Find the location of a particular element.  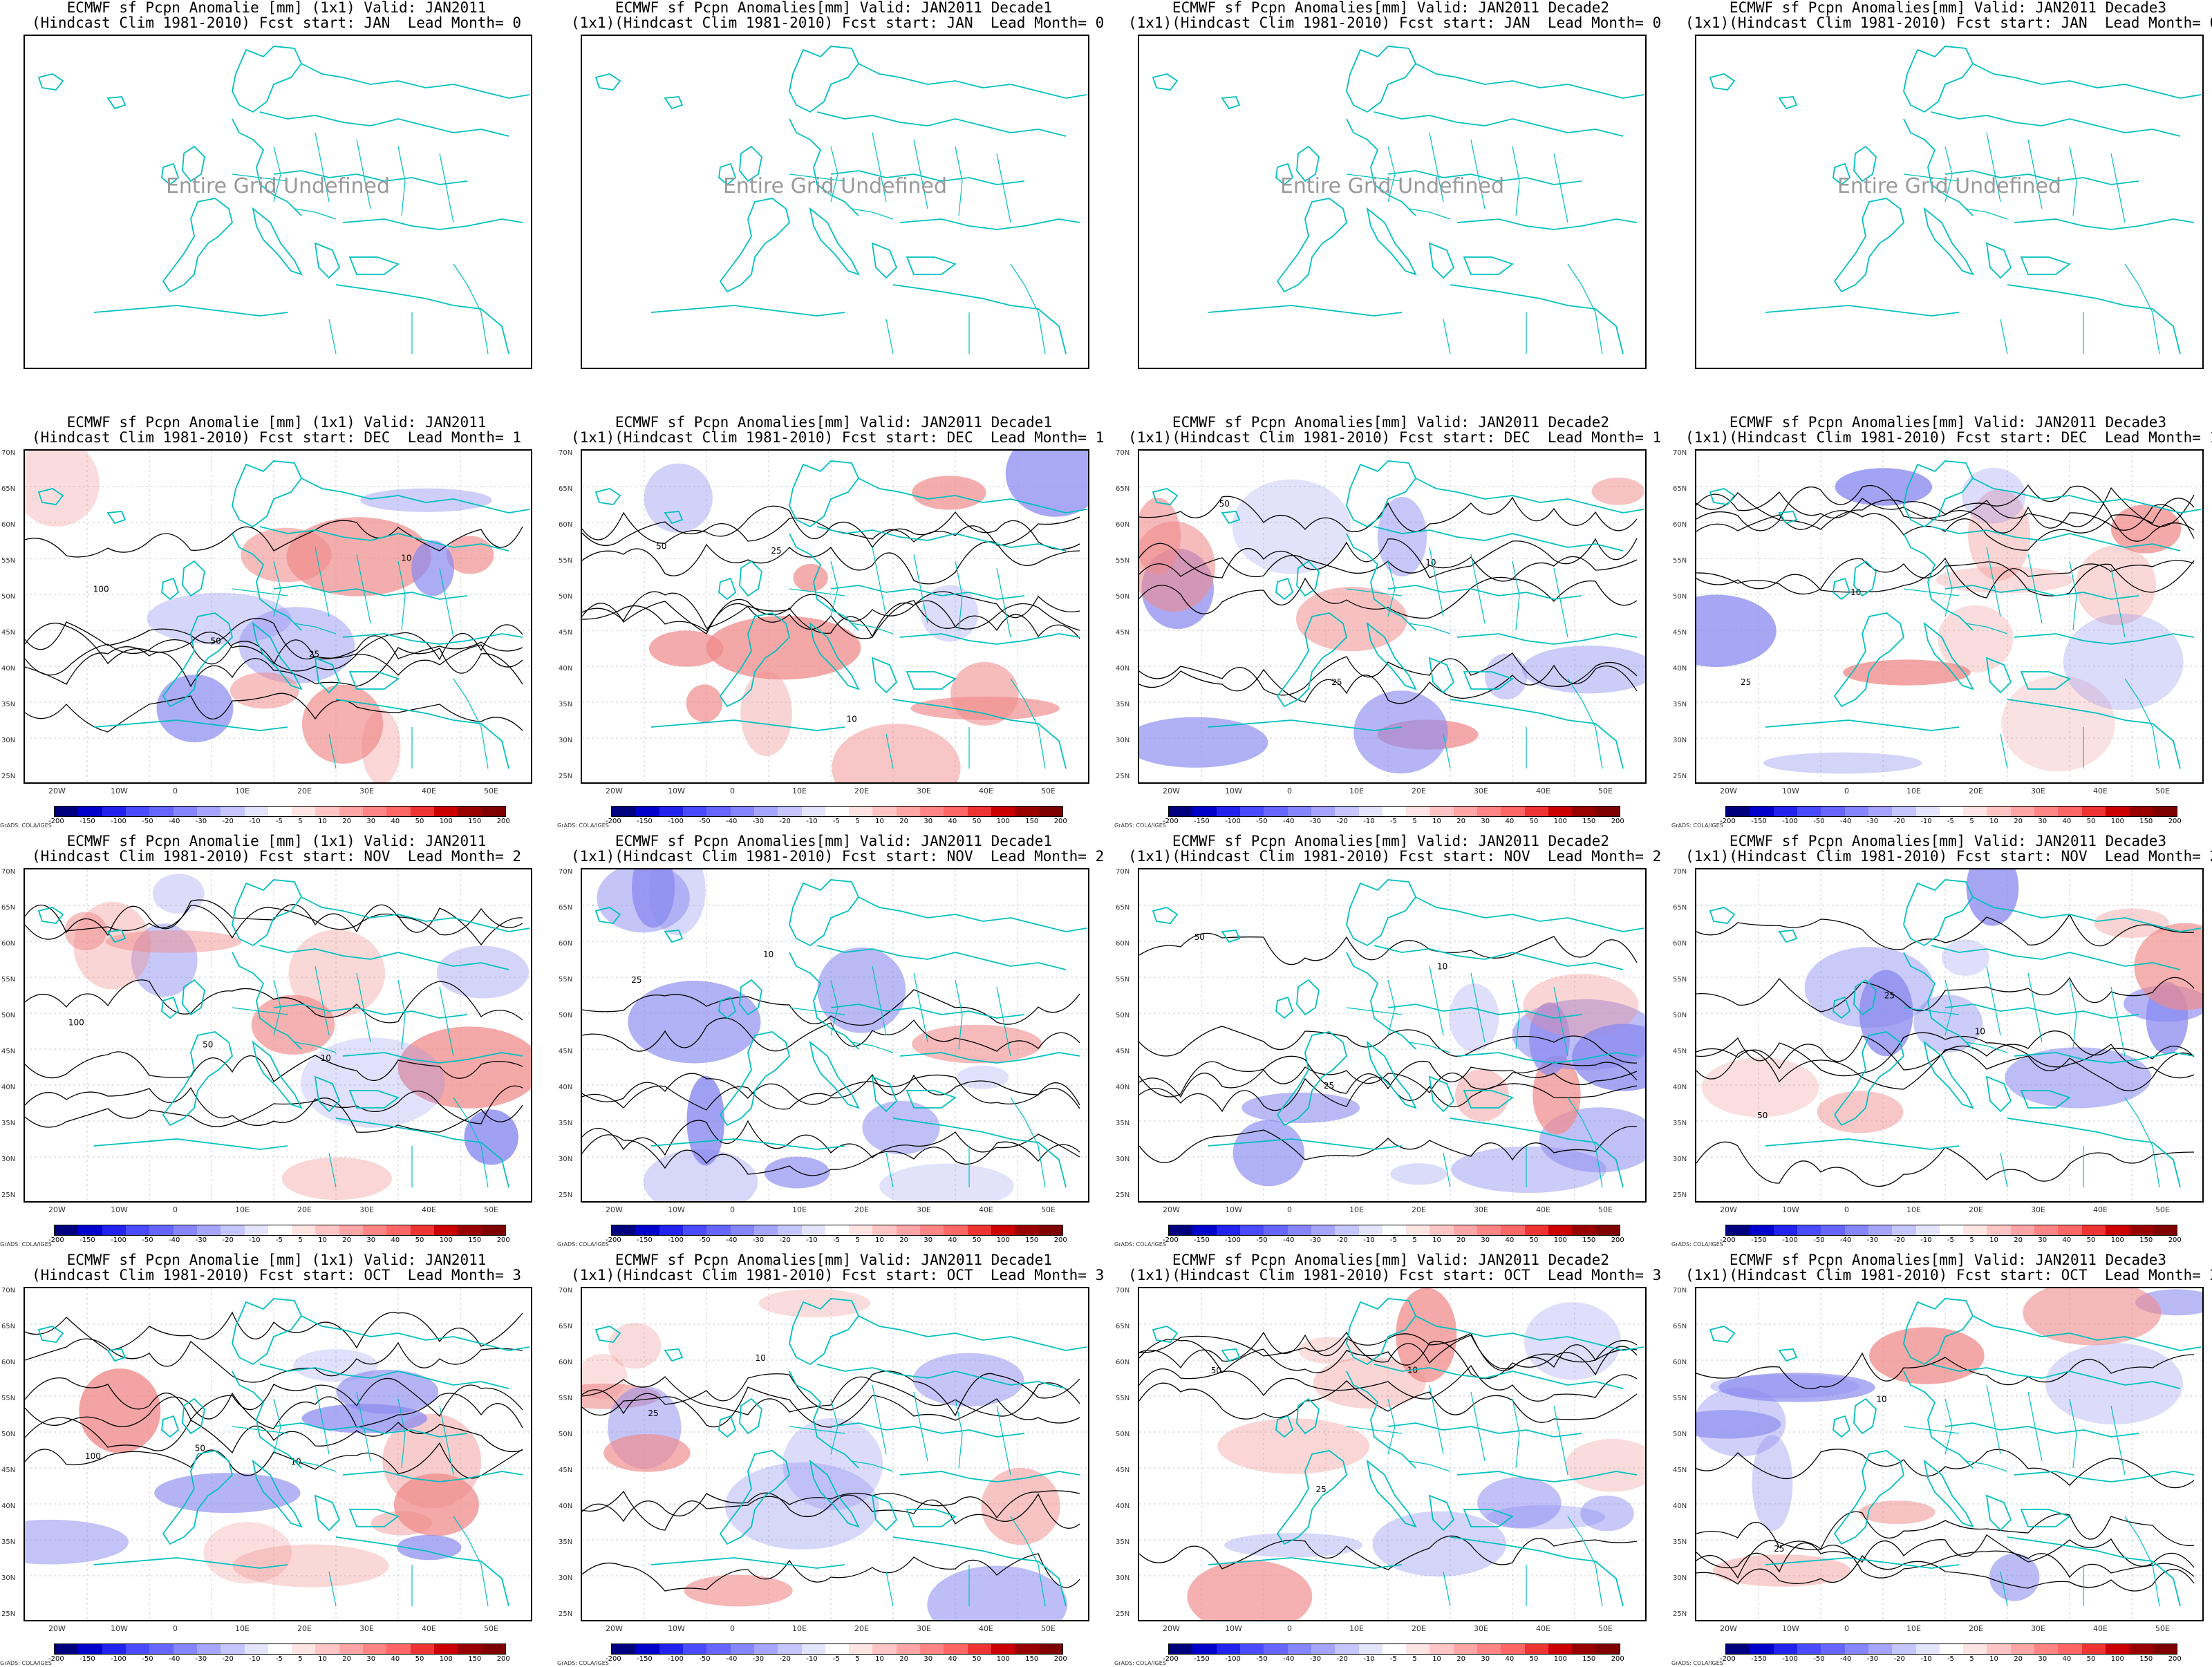

latitude-label: 45N is located at coordinates (1123, 633).